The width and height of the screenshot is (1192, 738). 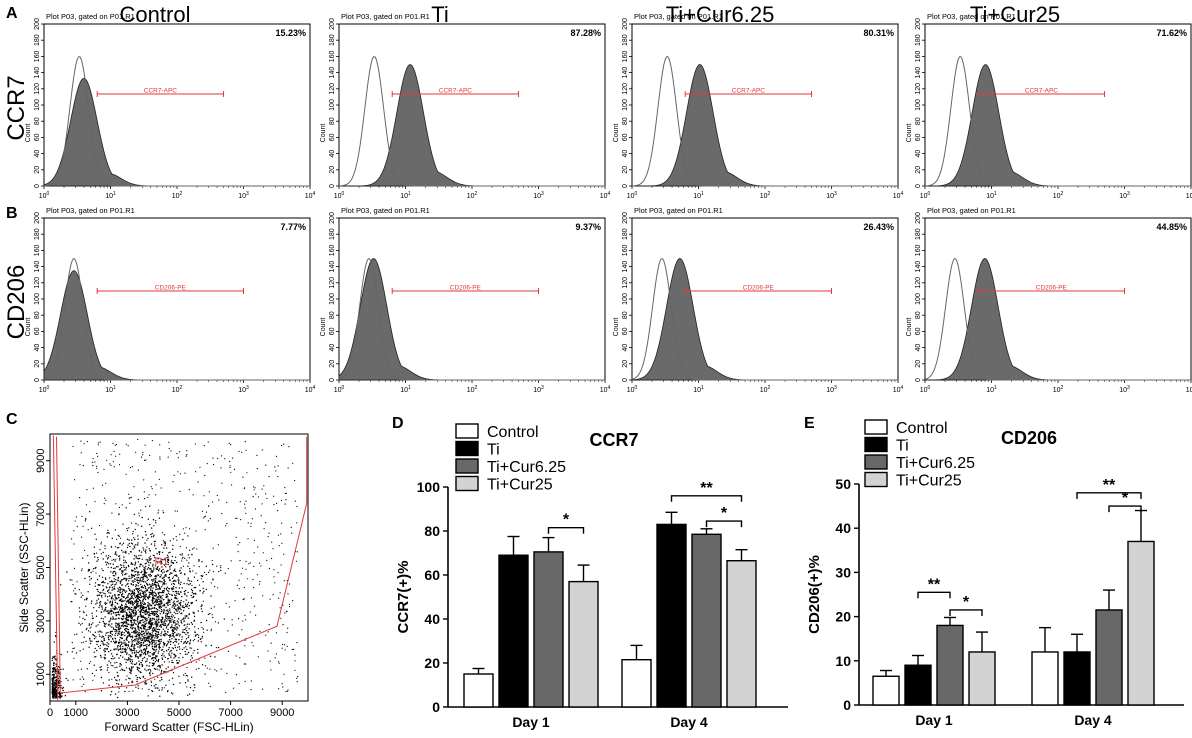 I want to click on column-title-ti-cur25: Ti+Cur25, so click(x=1015, y=14).